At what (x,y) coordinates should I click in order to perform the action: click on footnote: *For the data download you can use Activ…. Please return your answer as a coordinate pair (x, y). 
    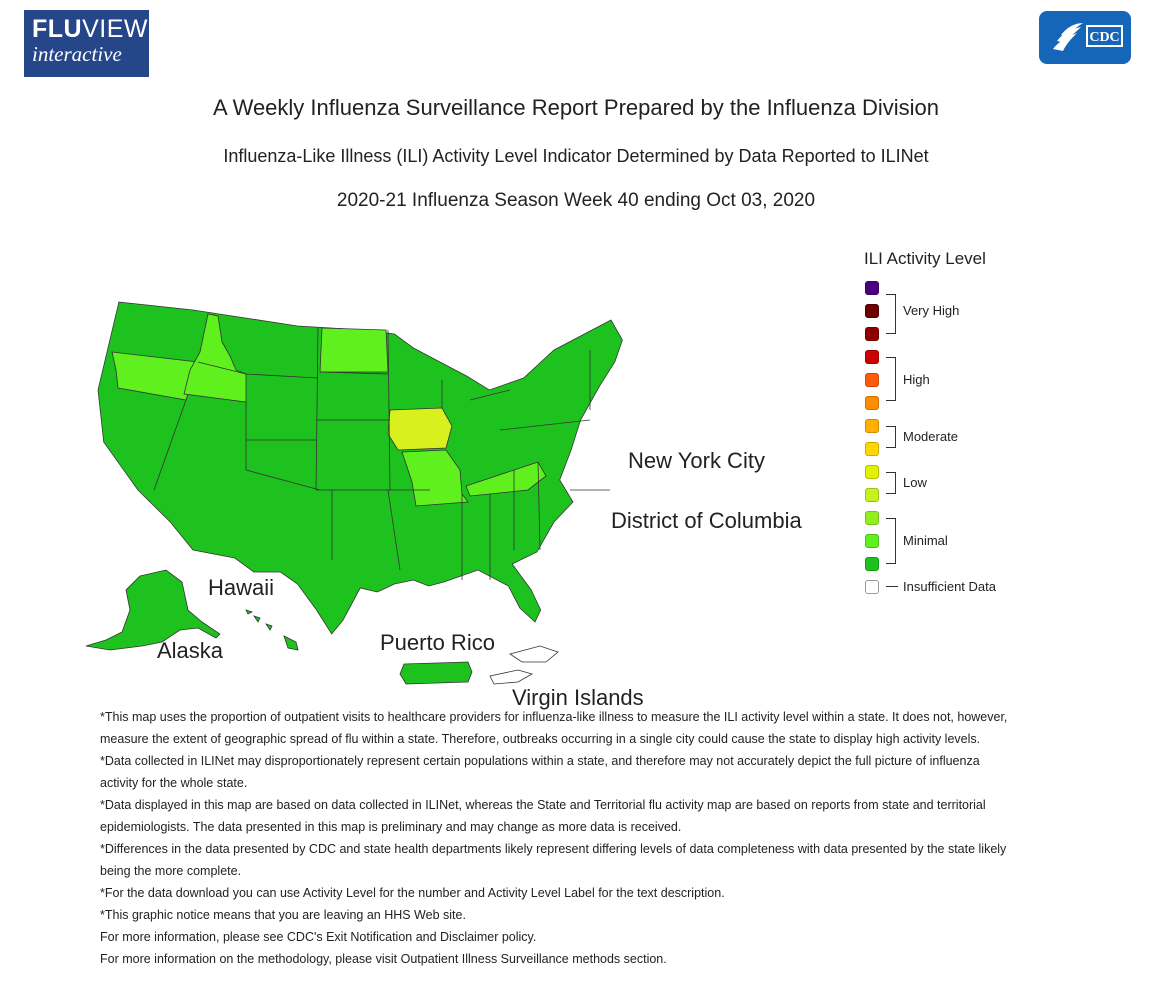
    Looking at the image, I should click on (412, 893).